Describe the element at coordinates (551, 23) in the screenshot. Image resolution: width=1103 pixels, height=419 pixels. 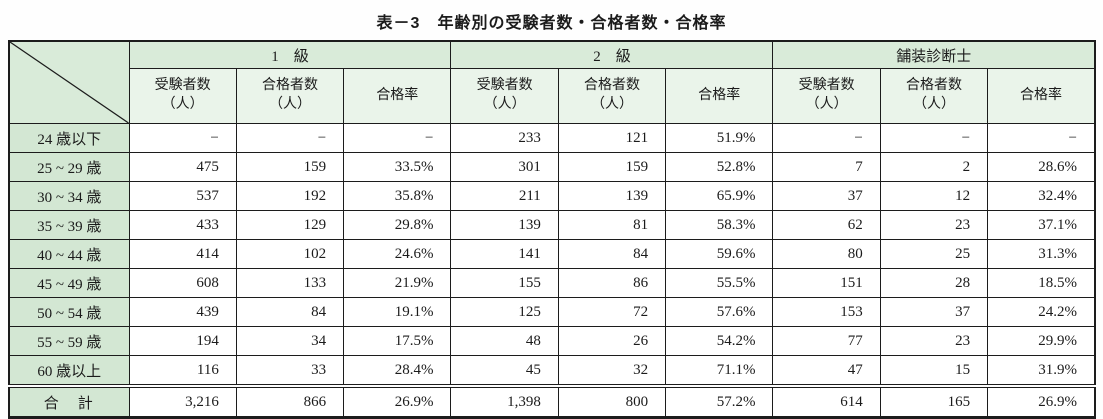
I see `table-title: 表－3 年齢別の受験者数・合格者数・合格率` at that location.